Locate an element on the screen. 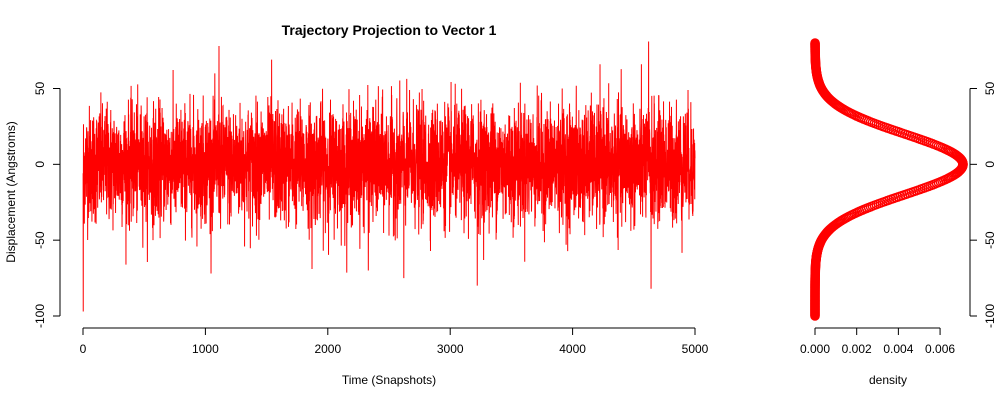  density-x-axis-label: density is located at coordinates (888, 380).